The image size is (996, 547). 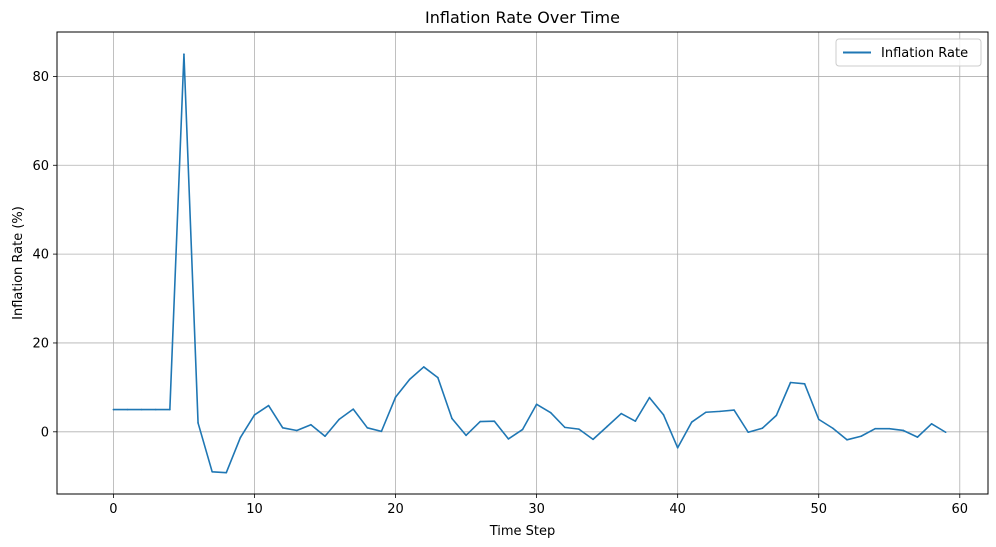 What do you see at coordinates (677, 509) in the screenshot?
I see `x-tick-label: 40` at bounding box center [677, 509].